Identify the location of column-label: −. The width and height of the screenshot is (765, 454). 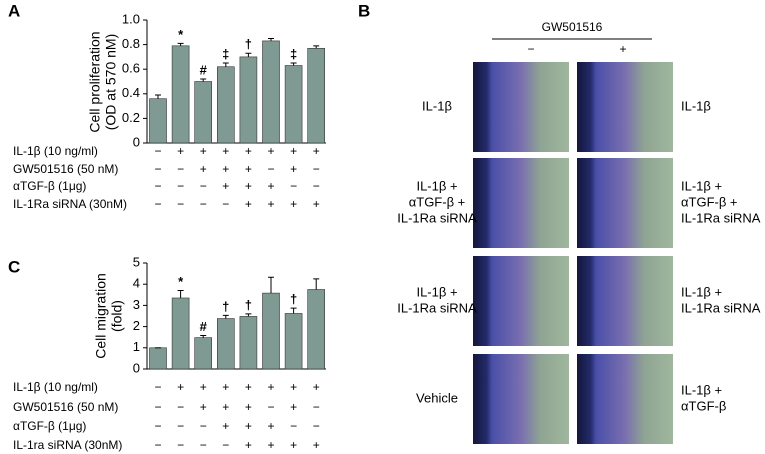
(530, 49).